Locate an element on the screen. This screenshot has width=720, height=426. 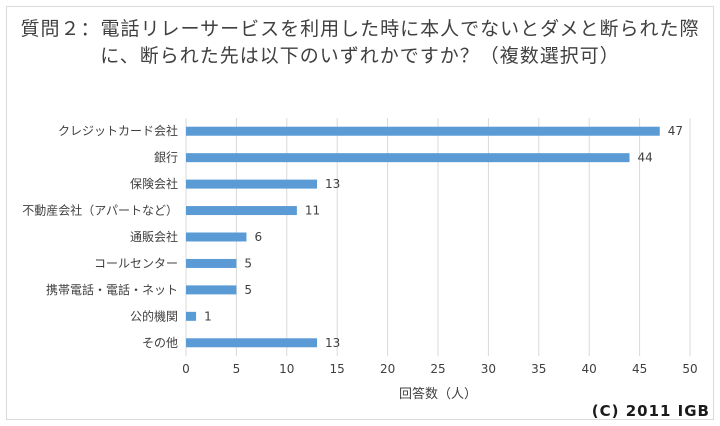
category-label: 公的機関 is located at coordinates (154, 315).